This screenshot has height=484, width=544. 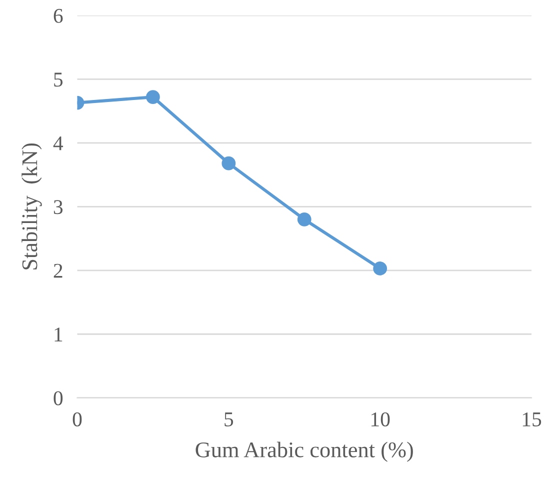 What do you see at coordinates (304, 452) in the screenshot?
I see `x-axis-title: Gum Arabic content (%)` at bounding box center [304, 452].